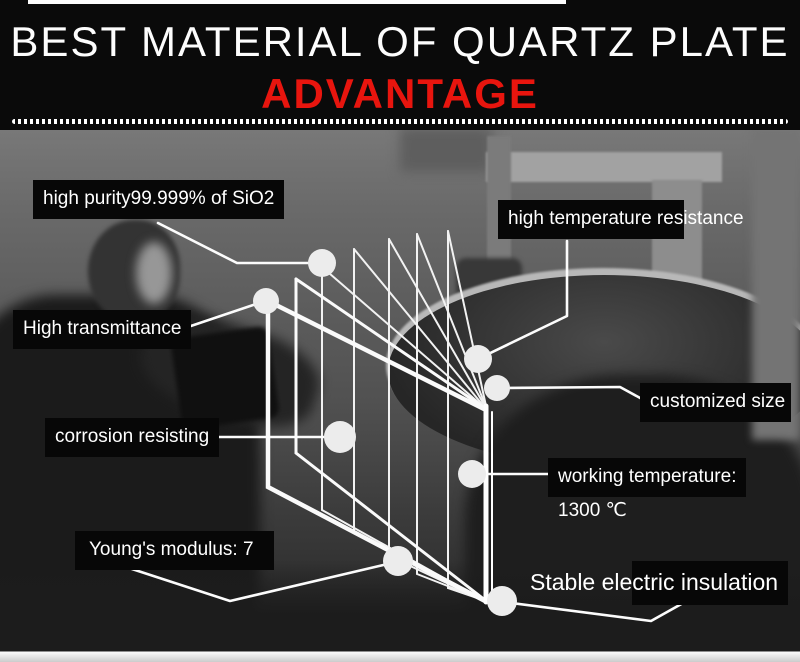 Image resolution: width=800 pixels, height=662 pixels. I want to click on feature-label-text: working temperature:, so click(647, 477).